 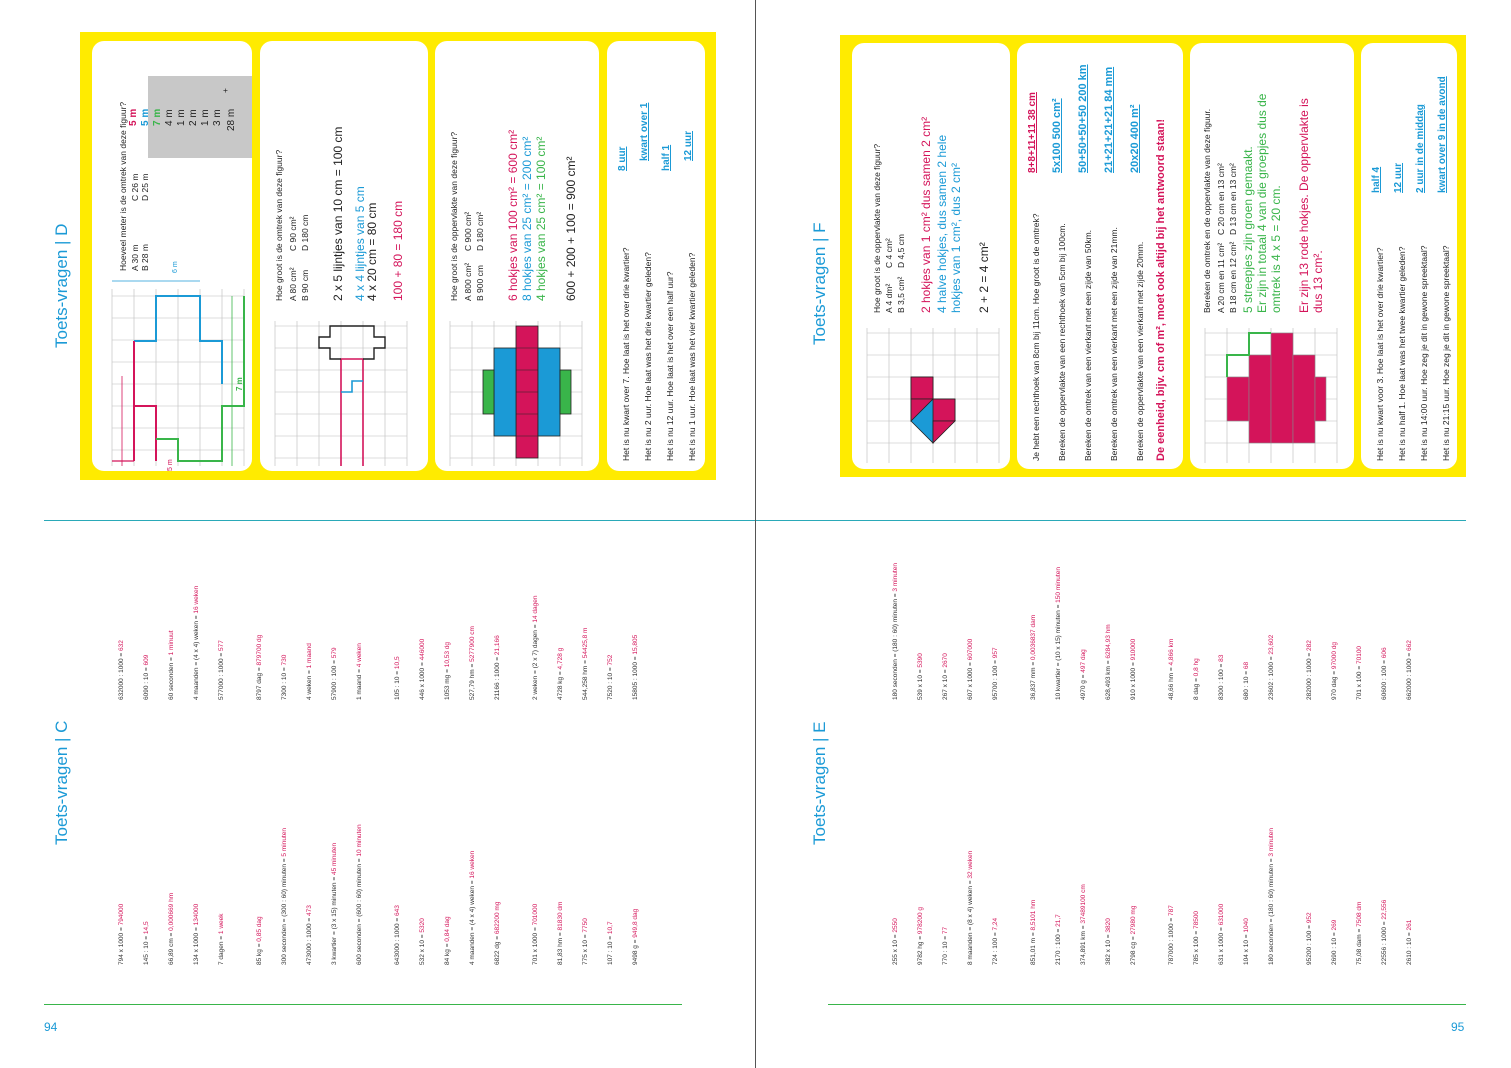 What do you see at coordinates (472, 644) in the screenshot?
I see `exercise-answer: 5277900 cm` at bounding box center [472, 644].